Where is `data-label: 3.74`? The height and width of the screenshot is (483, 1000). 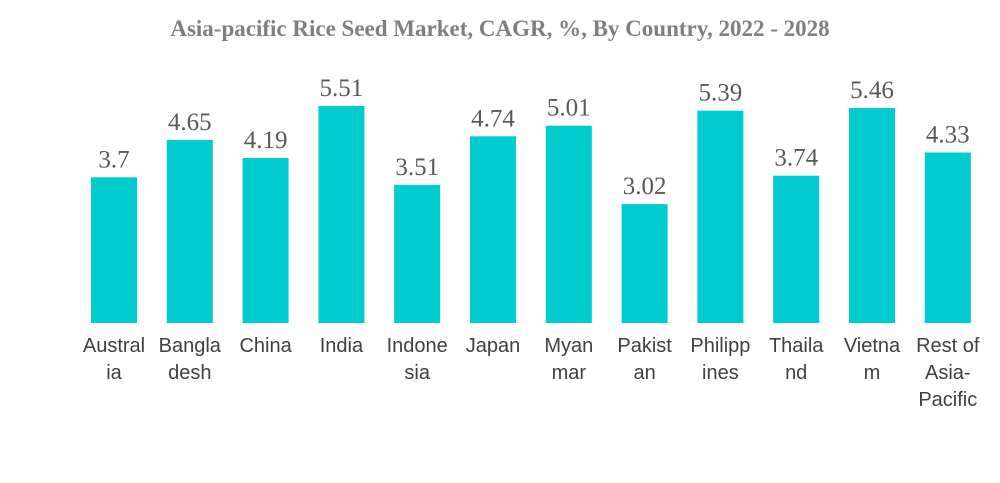
data-label: 3.74 is located at coordinates (796, 158).